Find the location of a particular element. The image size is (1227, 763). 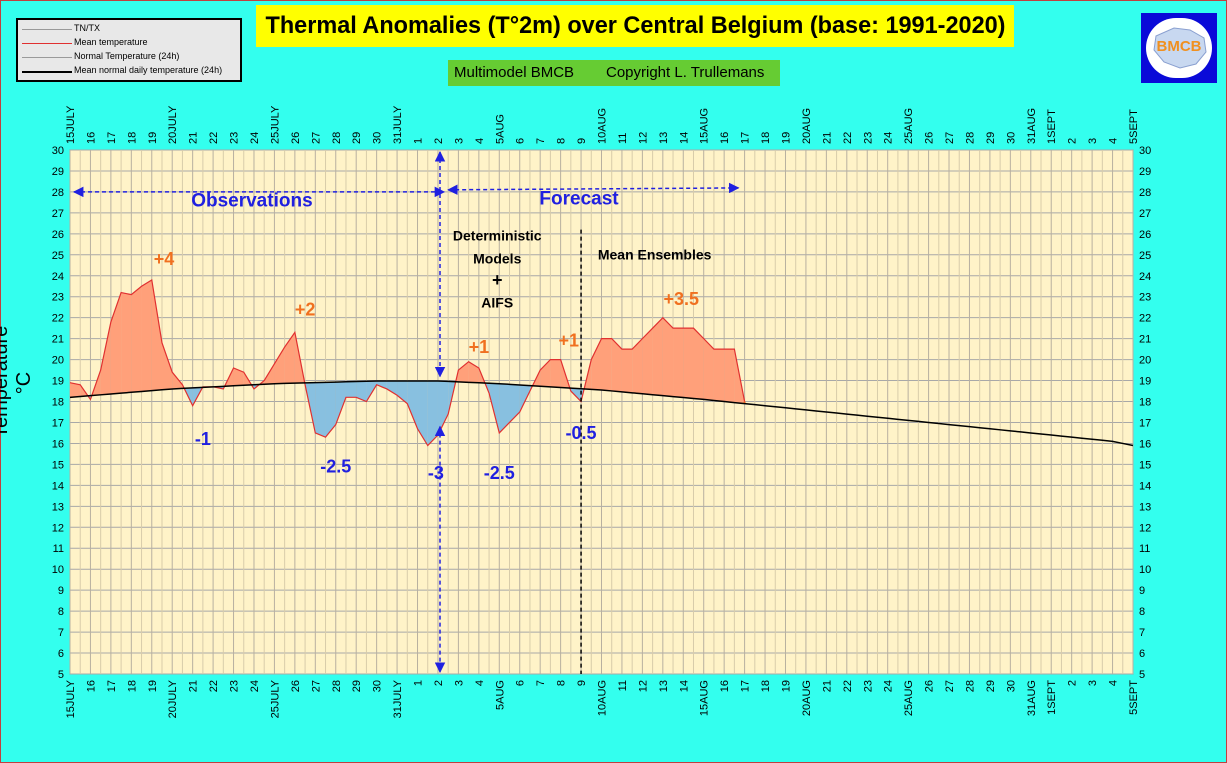

annotation-label: Models is located at coordinates (497, 259).